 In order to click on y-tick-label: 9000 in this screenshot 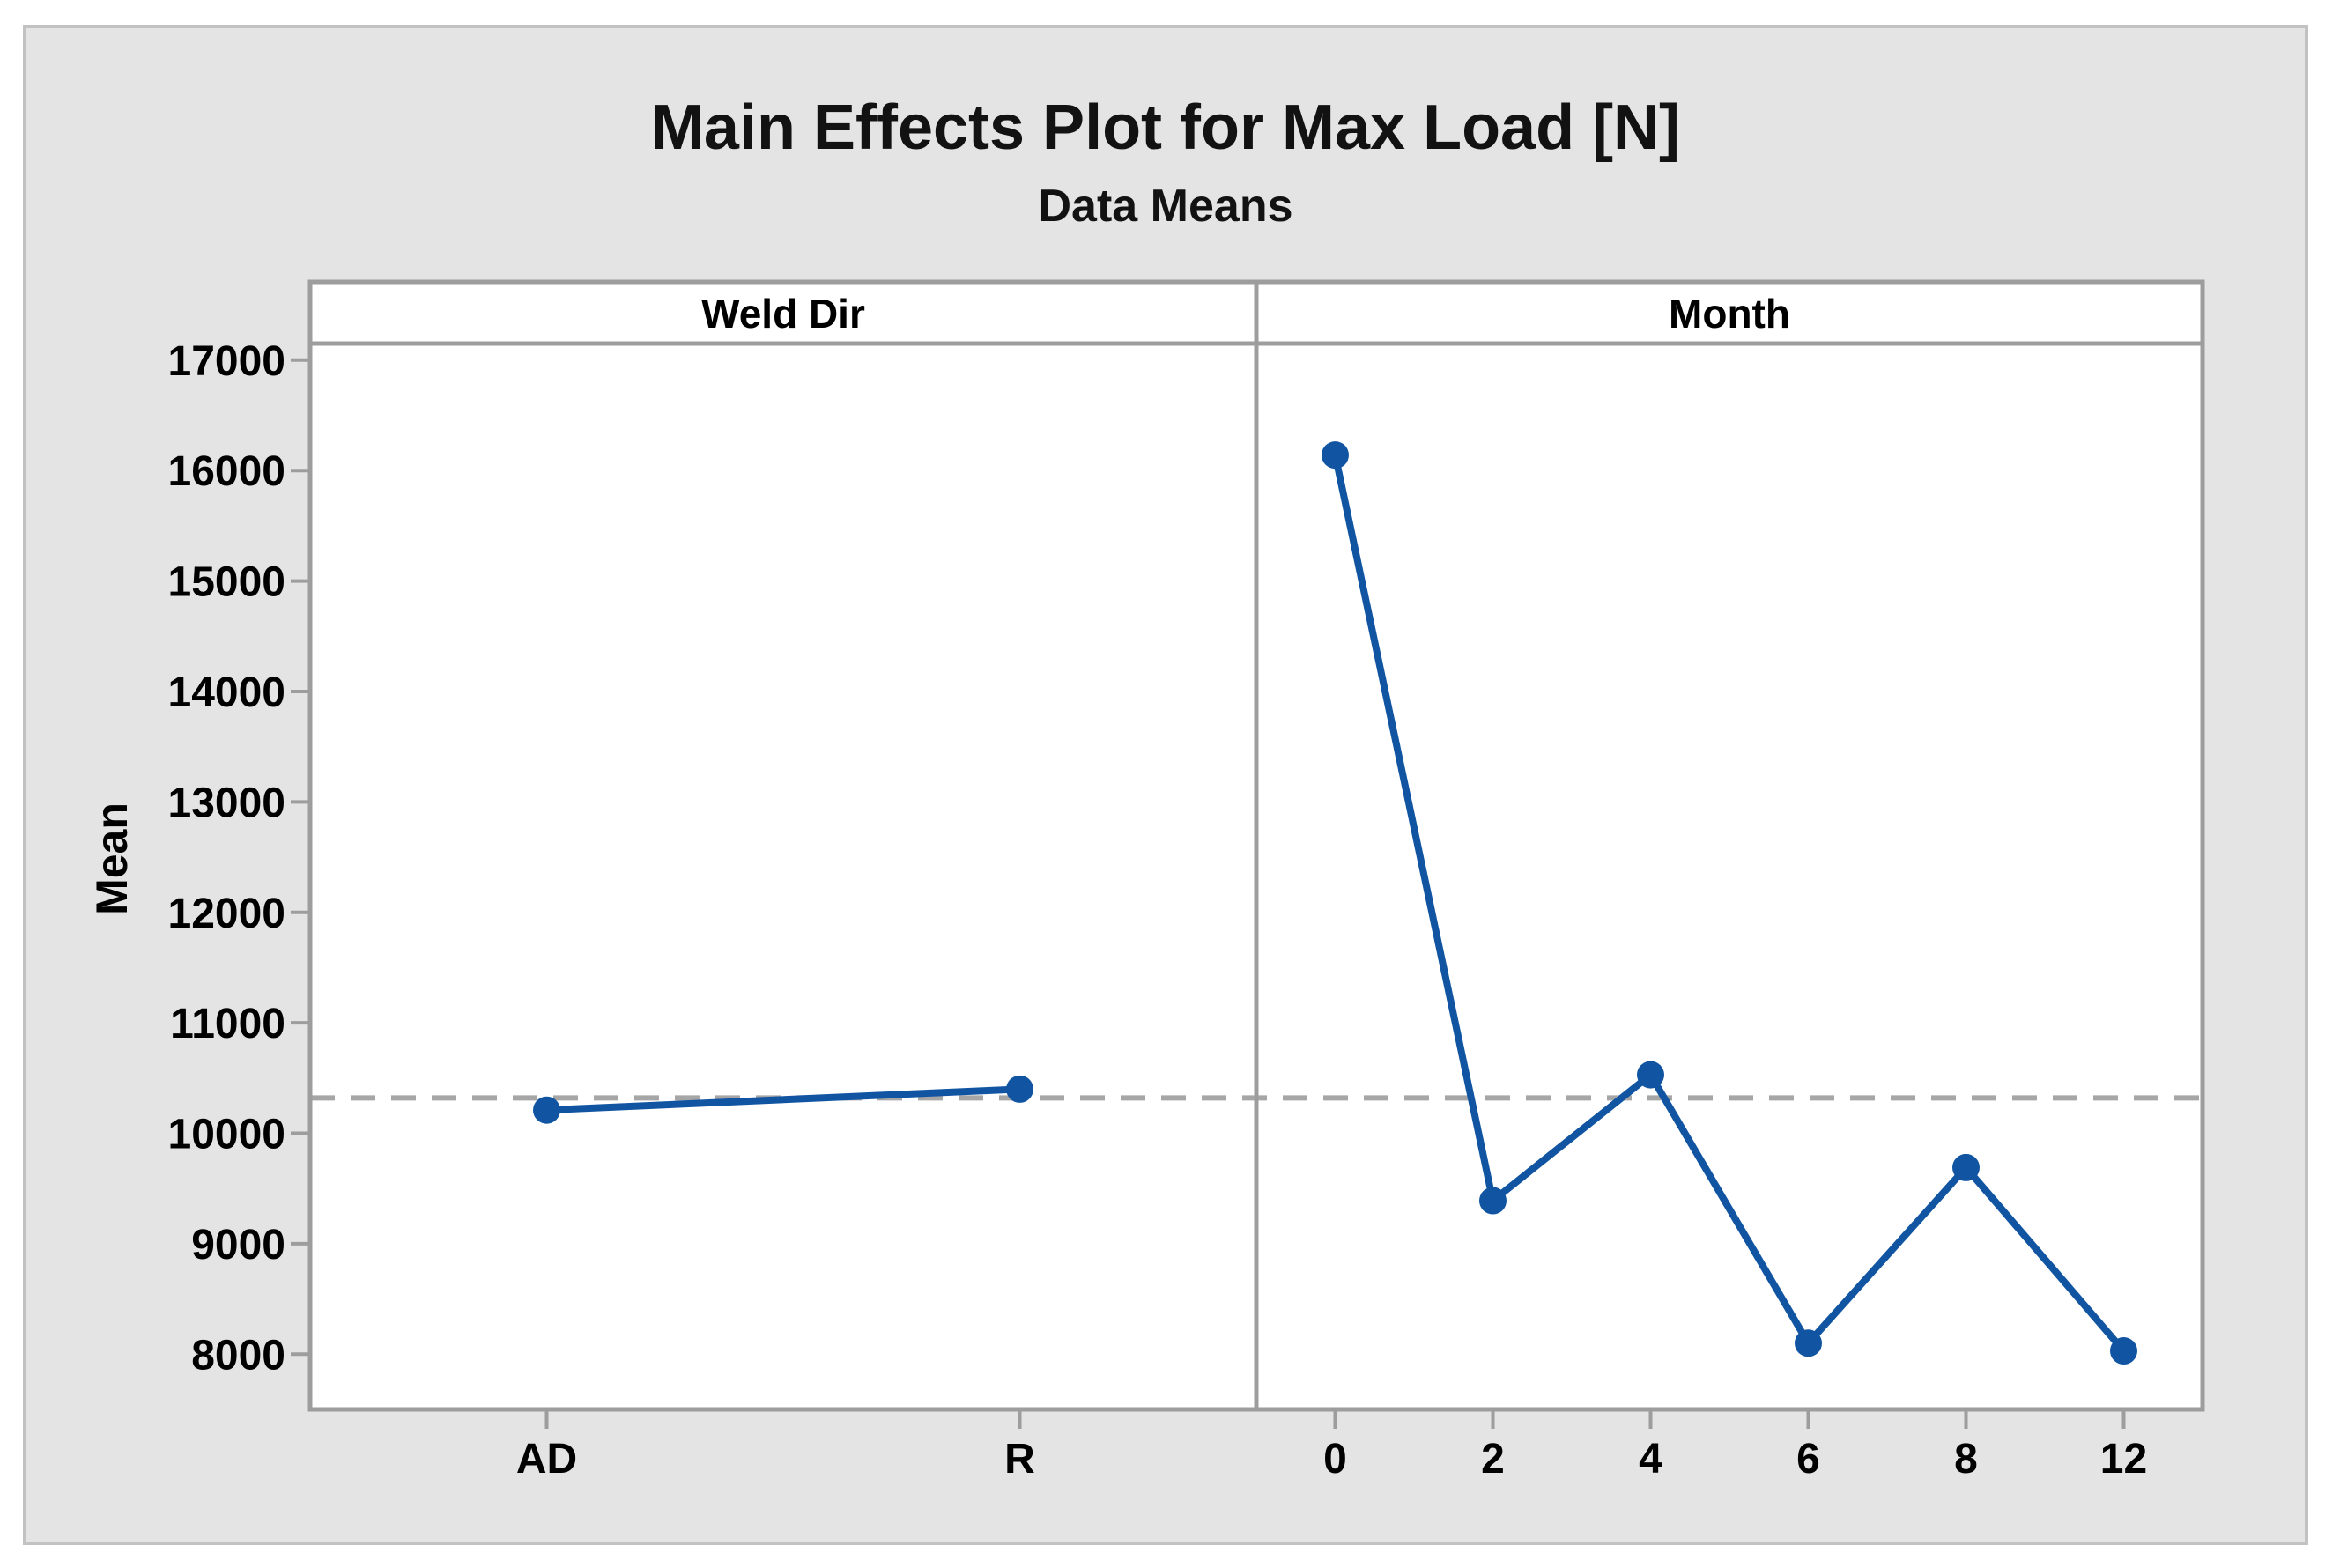, I will do `click(238, 1245)`.